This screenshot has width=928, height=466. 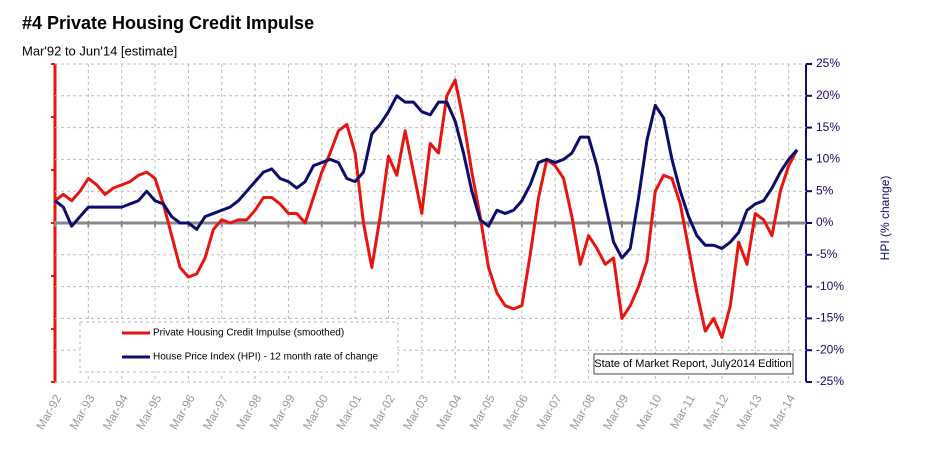 What do you see at coordinates (885, 218) in the screenshot?
I see `y2-axis-label: HPI (% change)` at bounding box center [885, 218].